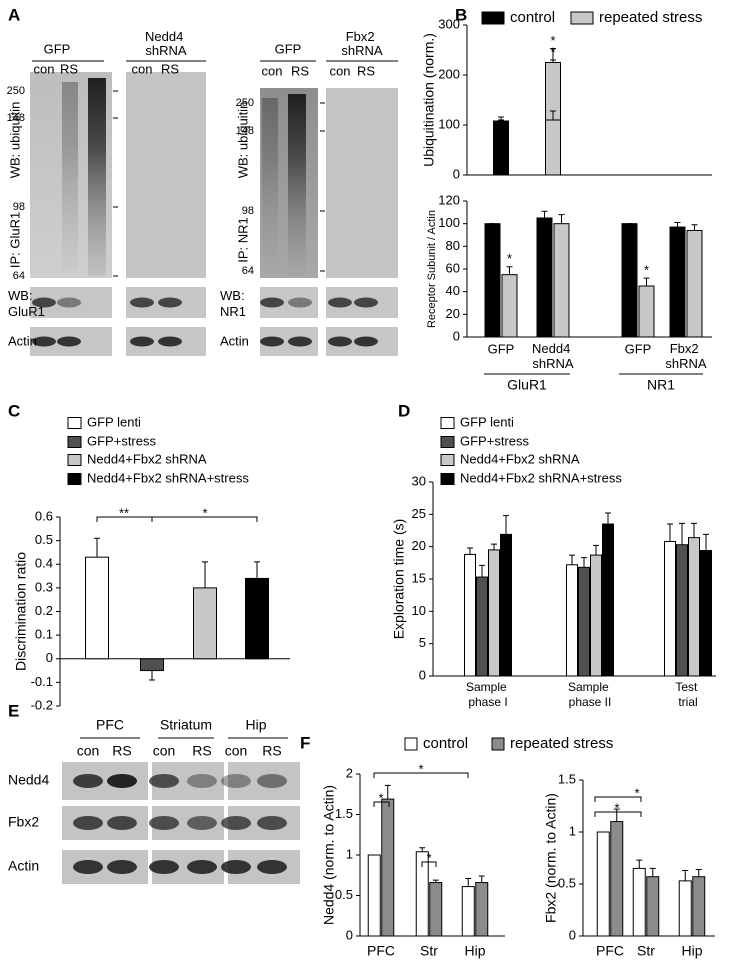 Image resolution: width=729 pixels, height=968 pixels. Describe the element at coordinates (14, 240) in the screenshot. I see `y-label: IP: GluR1` at that location.